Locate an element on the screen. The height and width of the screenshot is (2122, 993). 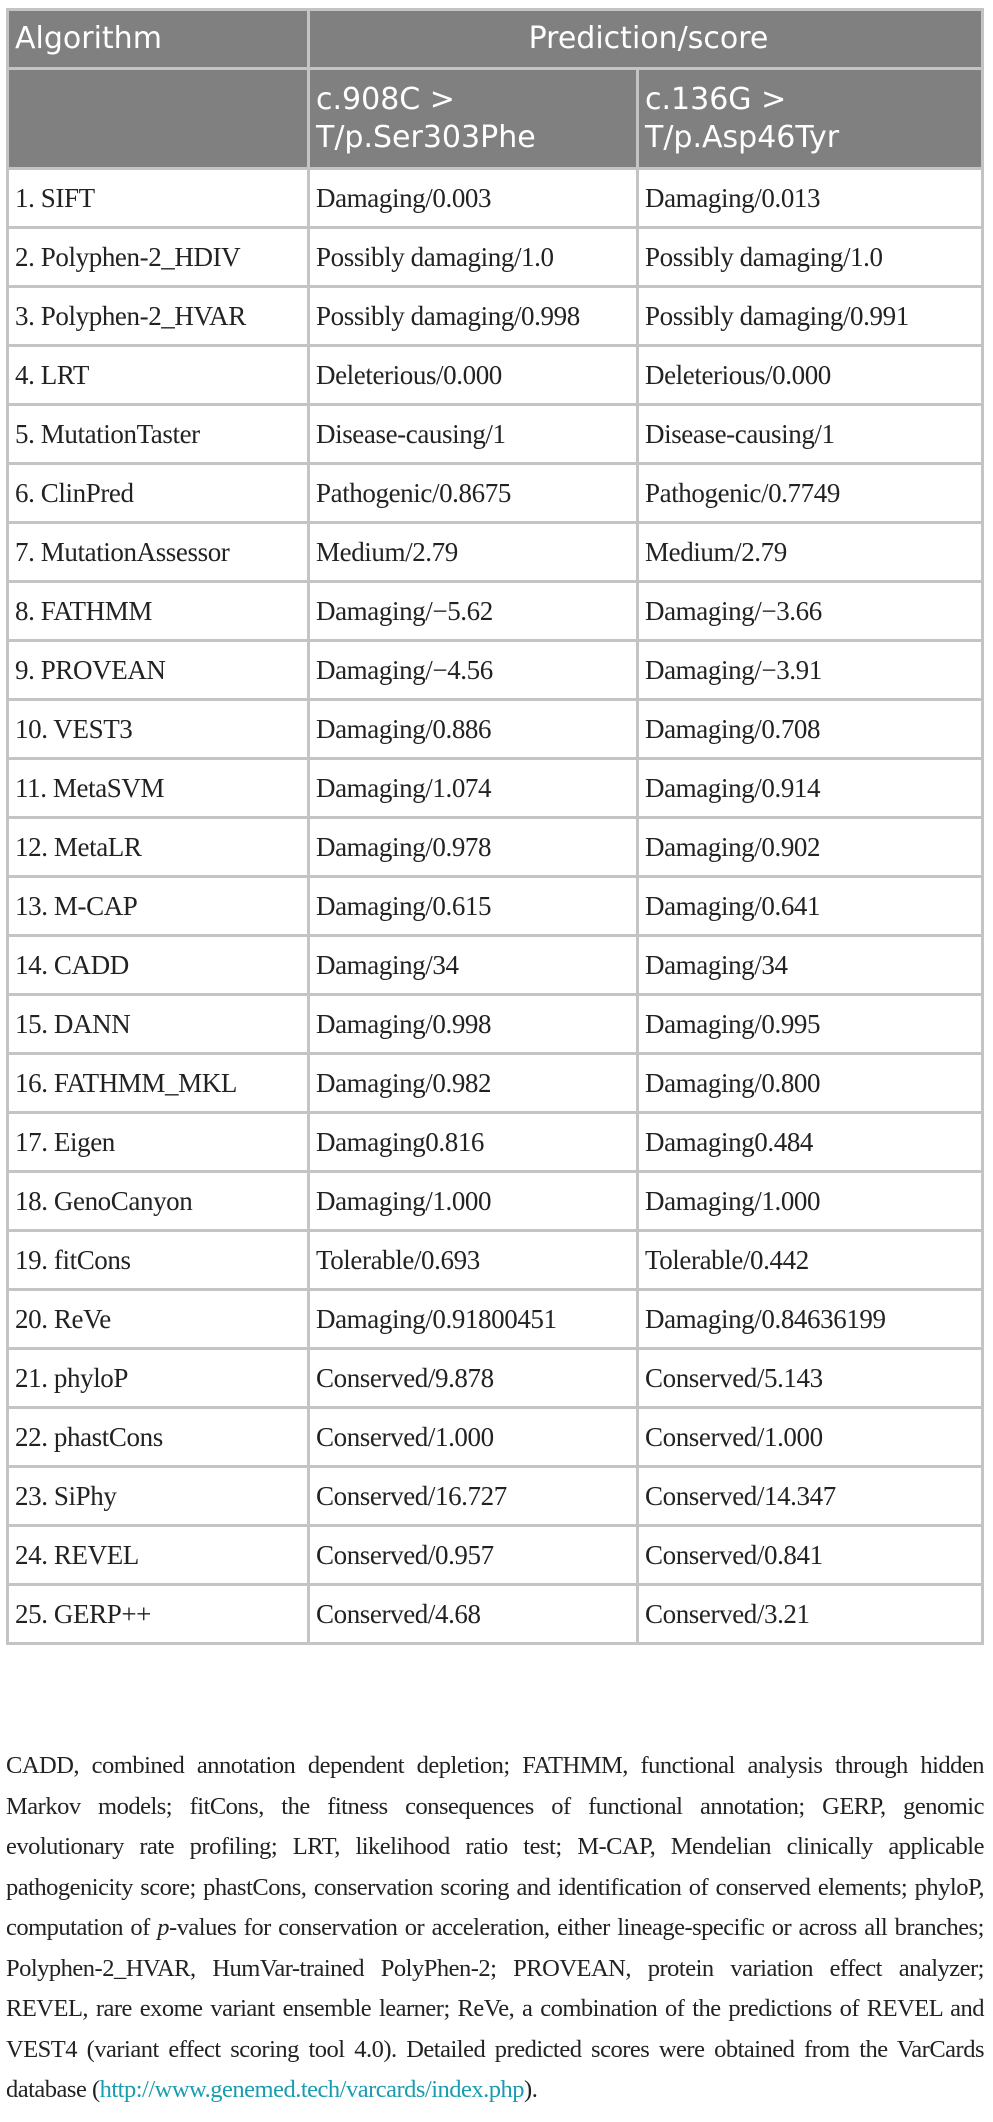
variant-2-cell: Pathogenic/0.7749 is located at coordinates (810, 493).